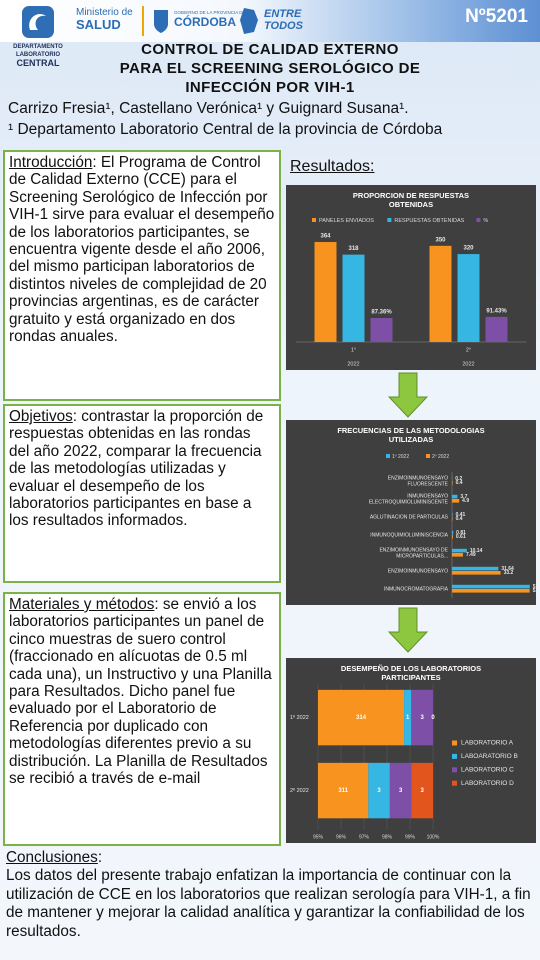 The width and height of the screenshot is (540, 960). I want to click on chart-title: PARTICIPANTES, so click(410, 677).